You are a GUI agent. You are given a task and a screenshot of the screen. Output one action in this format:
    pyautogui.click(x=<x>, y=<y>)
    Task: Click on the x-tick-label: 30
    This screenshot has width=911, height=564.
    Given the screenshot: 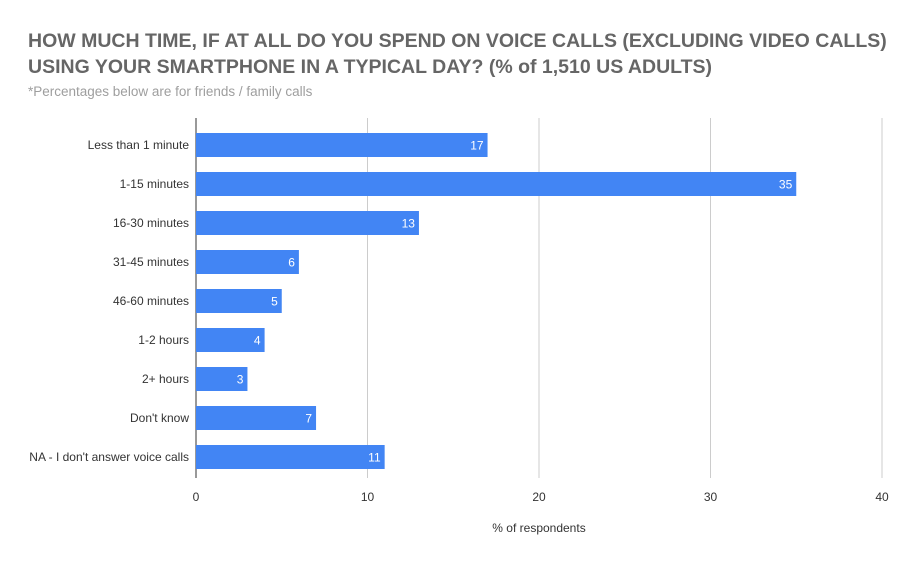 What is the action you would take?
    pyautogui.click(x=711, y=497)
    